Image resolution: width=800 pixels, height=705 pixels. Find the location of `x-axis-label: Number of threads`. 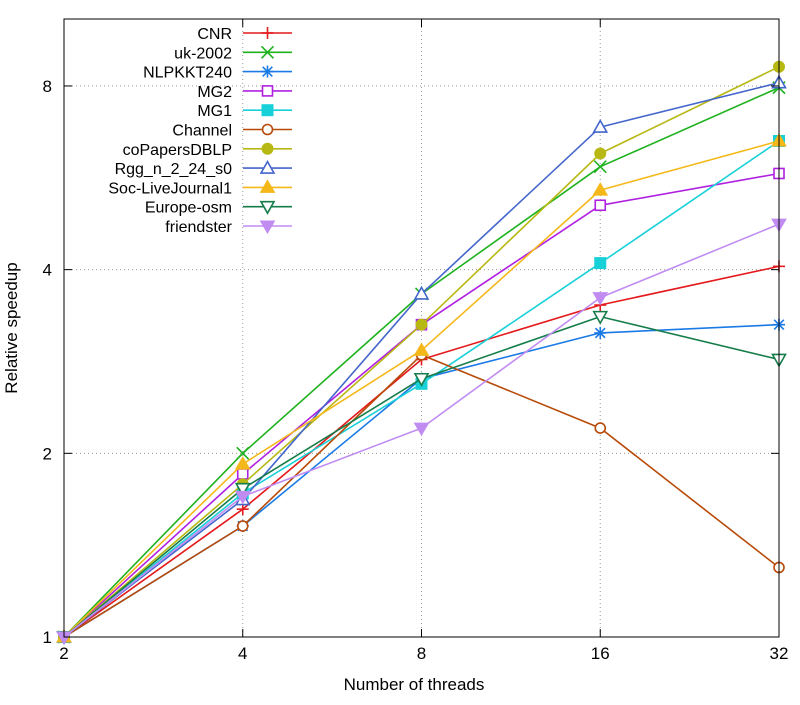

x-axis-label: Number of threads is located at coordinates (414, 684).